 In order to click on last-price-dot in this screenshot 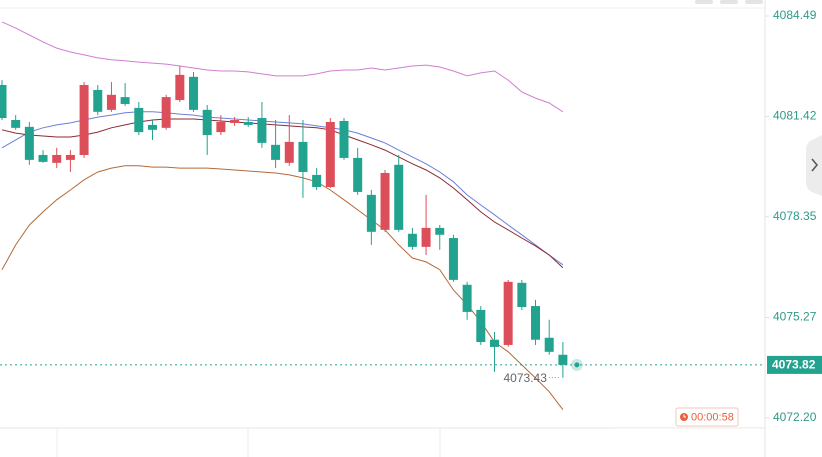, I will do `click(577, 365)`.